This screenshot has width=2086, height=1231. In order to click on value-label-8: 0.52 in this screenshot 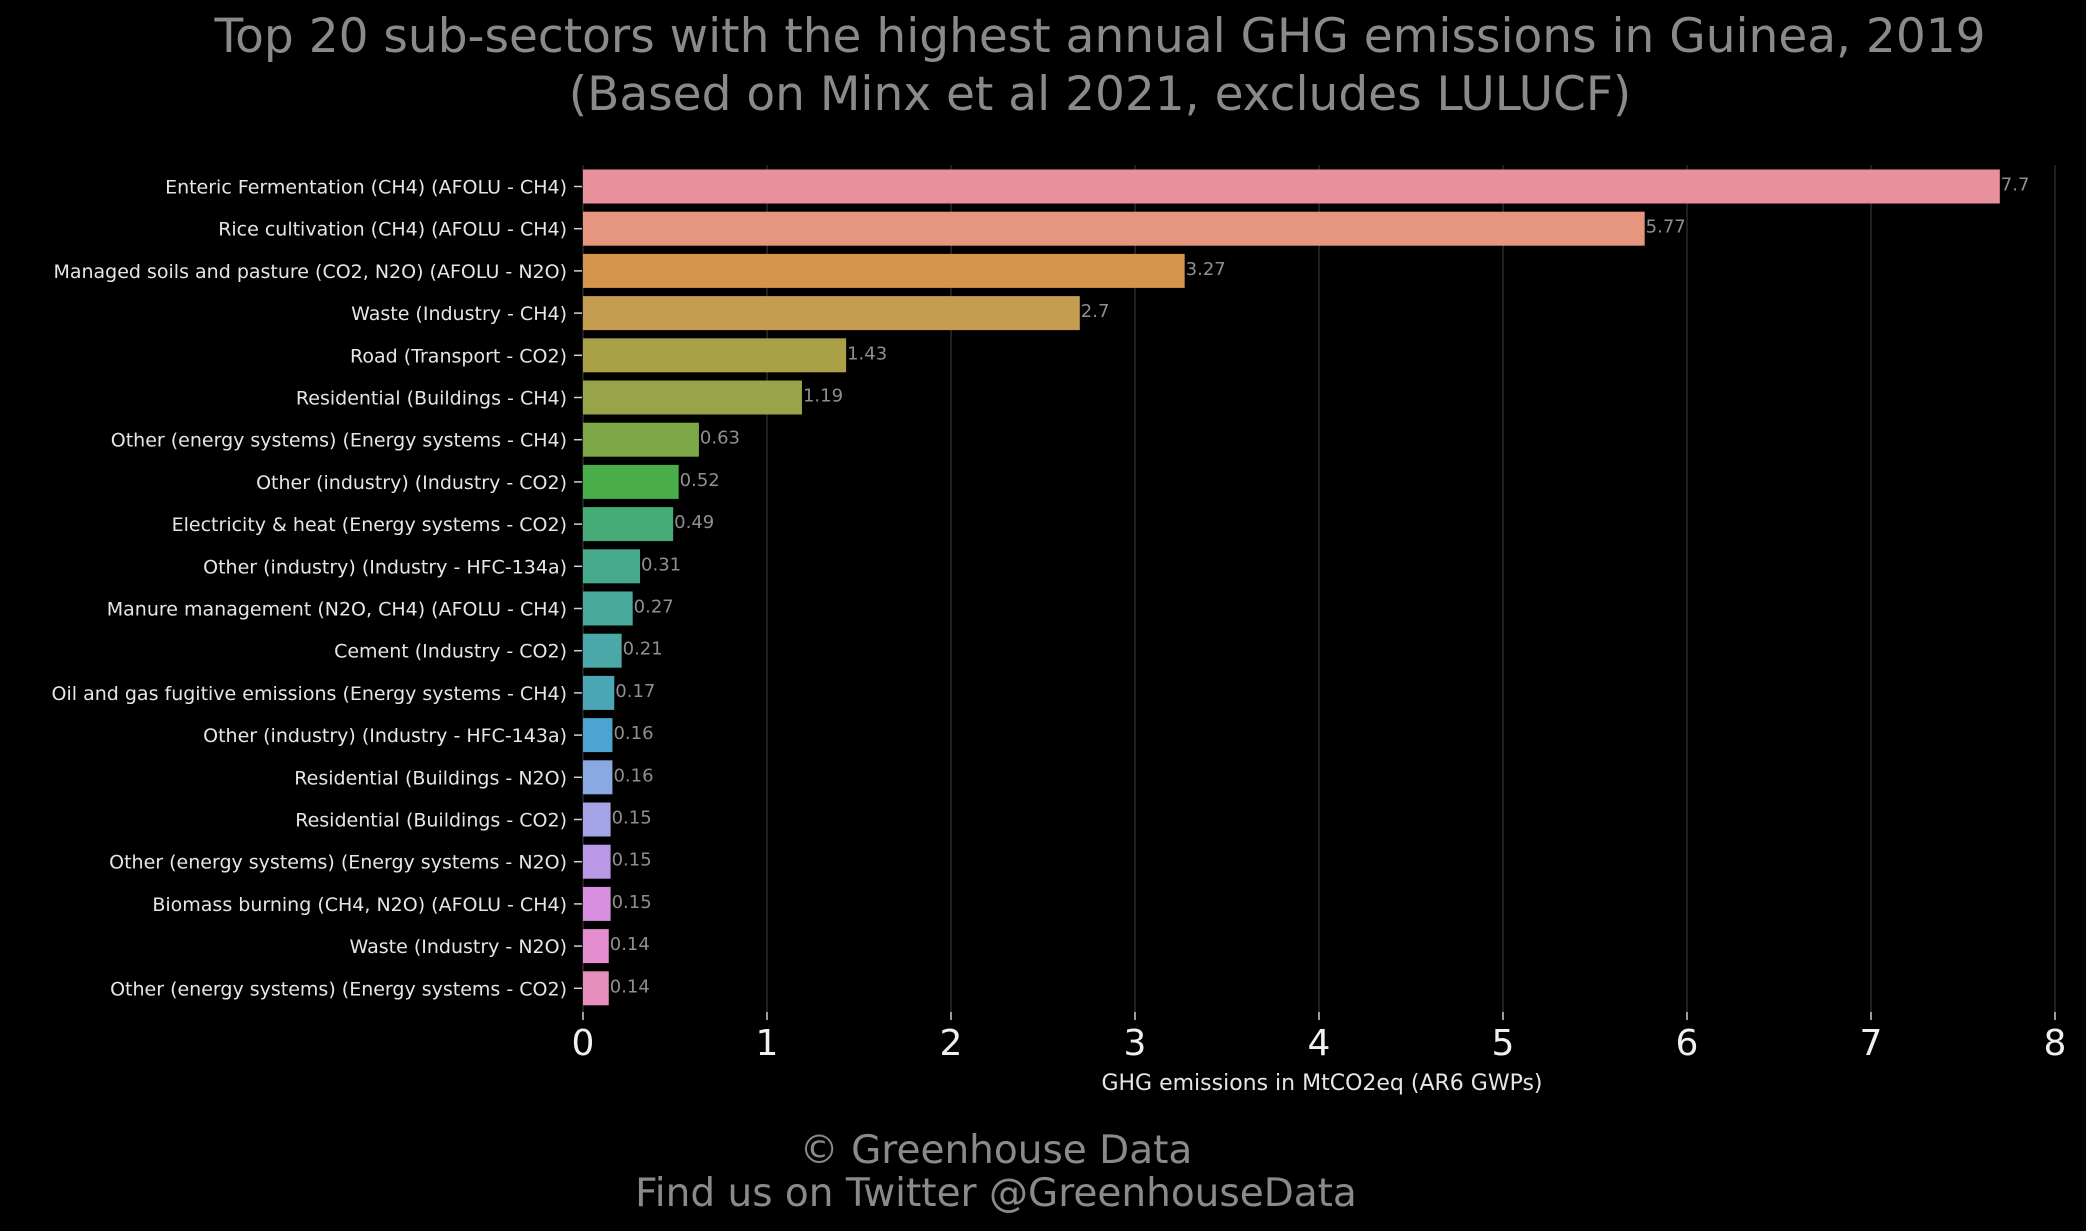, I will do `click(700, 480)`.